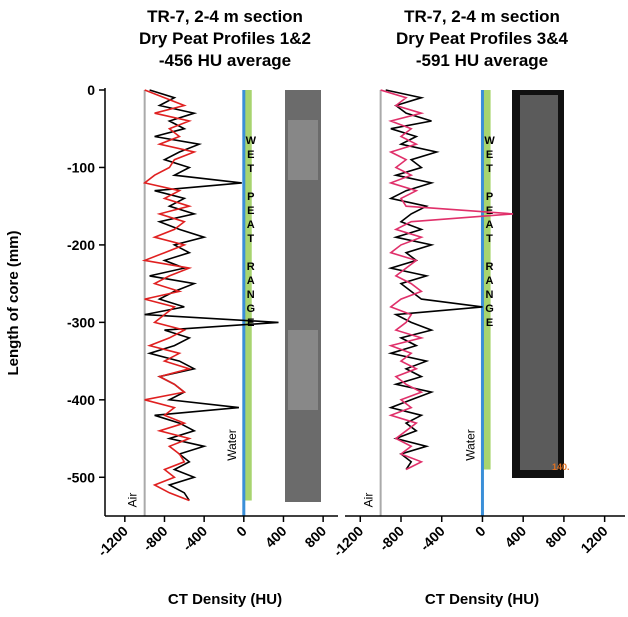 Image resolution: width=628 pixels, height=617 pixels. I want to click on x-tick-label: 1200, so click(593, 539).